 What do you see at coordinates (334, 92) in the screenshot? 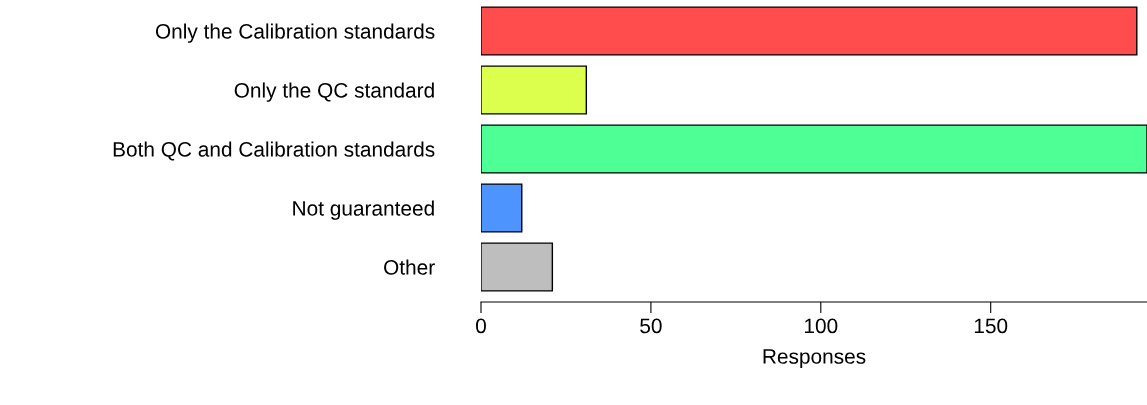
I see `y-tick-label: Only the QC standard` at bounding box center [334, 92].